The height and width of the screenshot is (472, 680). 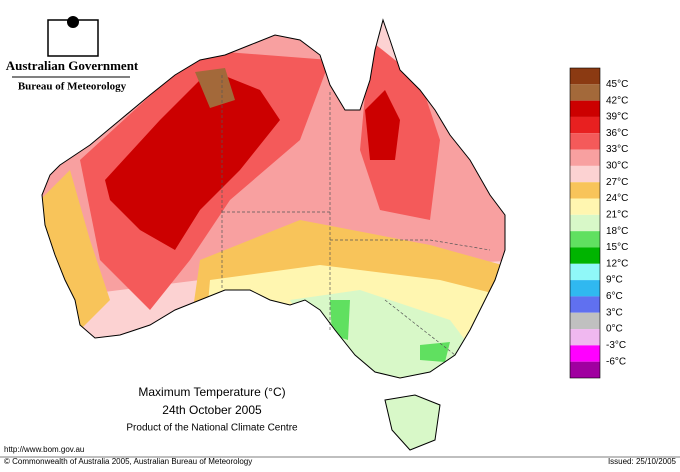 What do you see at coordinates (617, 166) in the screenshot?
I see `legend-label: 30°C` at bounding box center [617, 166].